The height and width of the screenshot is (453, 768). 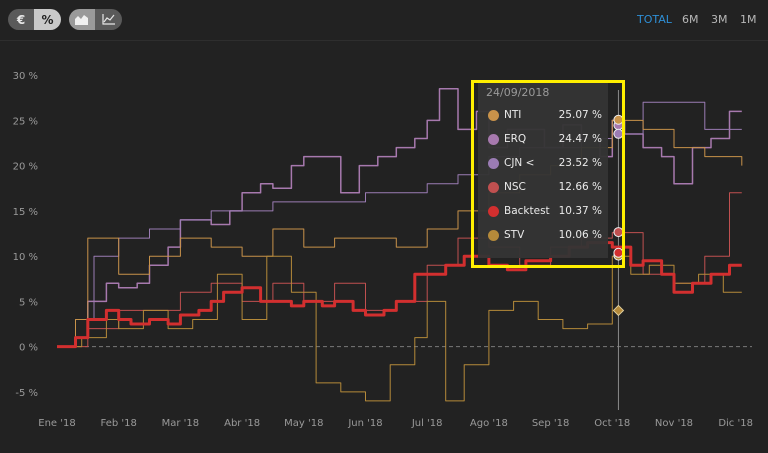 I want to click on line-chart-icon, so click(x=108, y=19).